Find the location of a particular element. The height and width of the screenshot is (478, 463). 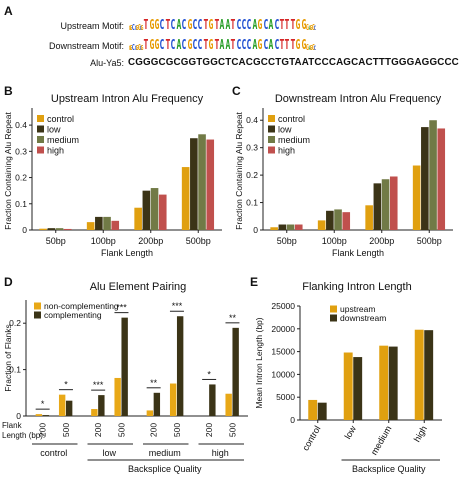

legend-label: downstream is located at coordinates (363, 318).